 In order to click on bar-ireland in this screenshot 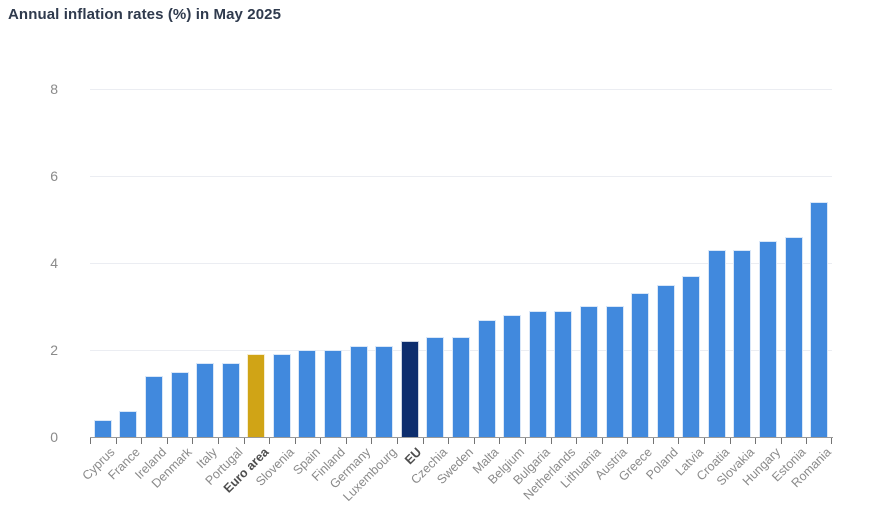, I will do `click(154, 406)`.